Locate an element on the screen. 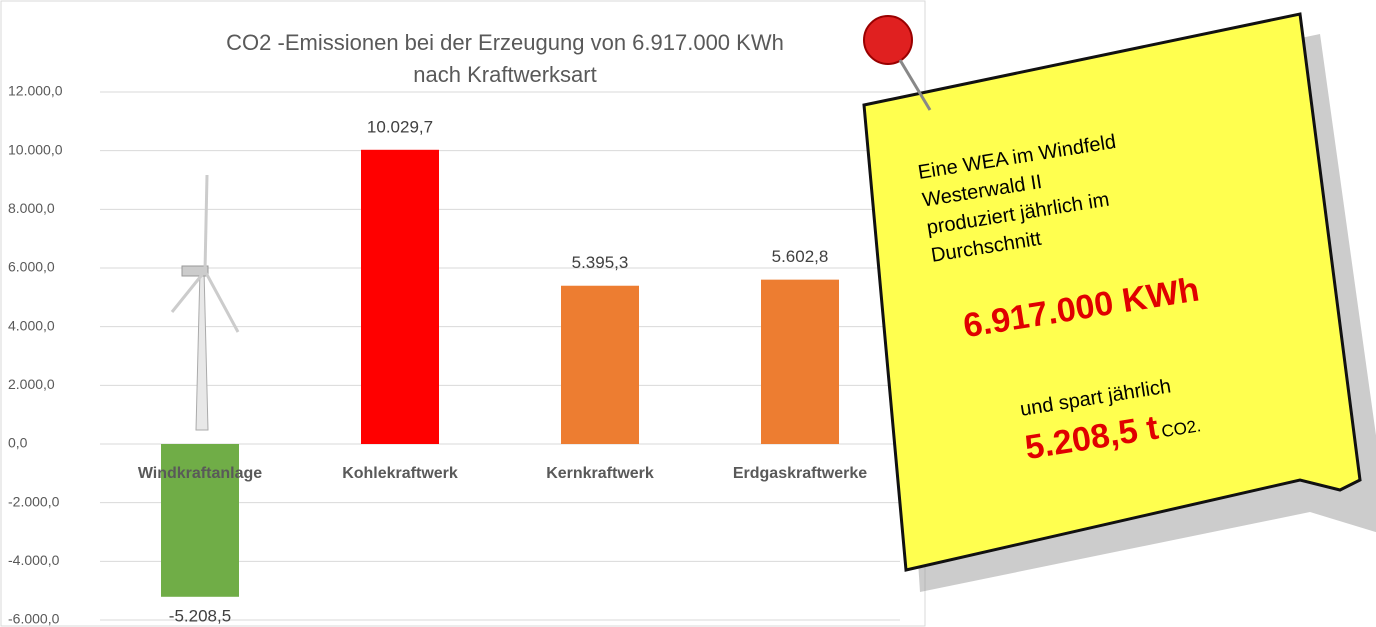 Image resolution: width=1376 pixels, height=627 pixels. y-tick-label: 12.000,0 is located at coordinates (35, 91).